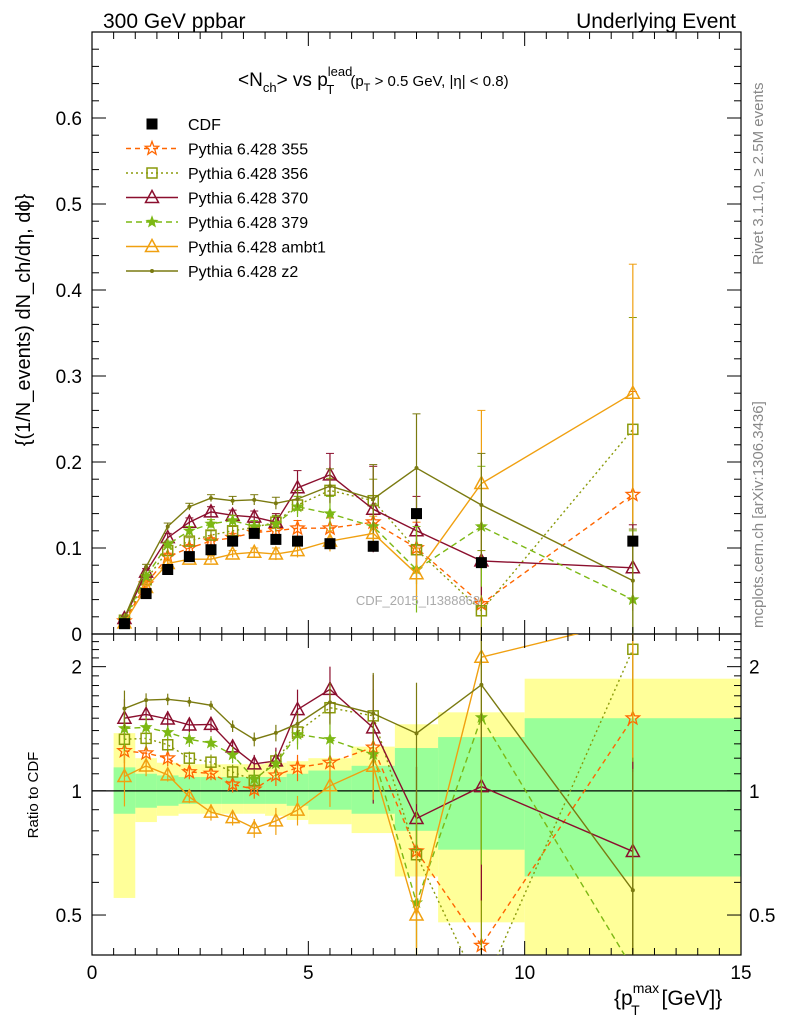  I want to click on legend-entry-pythia-6-428-z2: Pythia 6.428 z2, so click(212, 272).